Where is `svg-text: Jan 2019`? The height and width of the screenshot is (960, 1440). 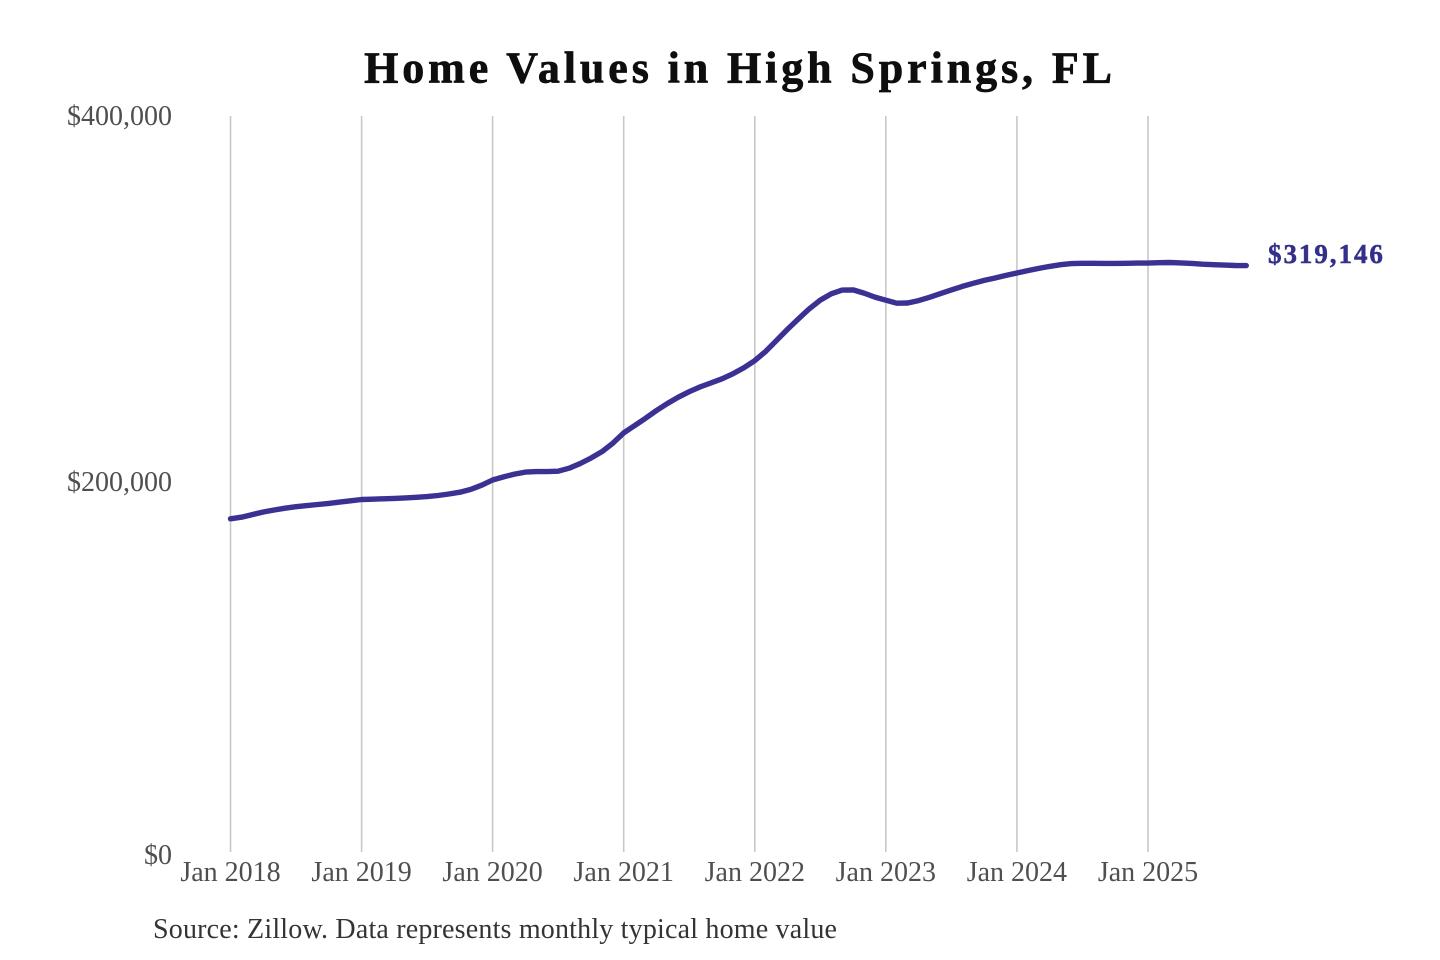 svg-text: Jan 2019 is located at coordinates (361, 872).